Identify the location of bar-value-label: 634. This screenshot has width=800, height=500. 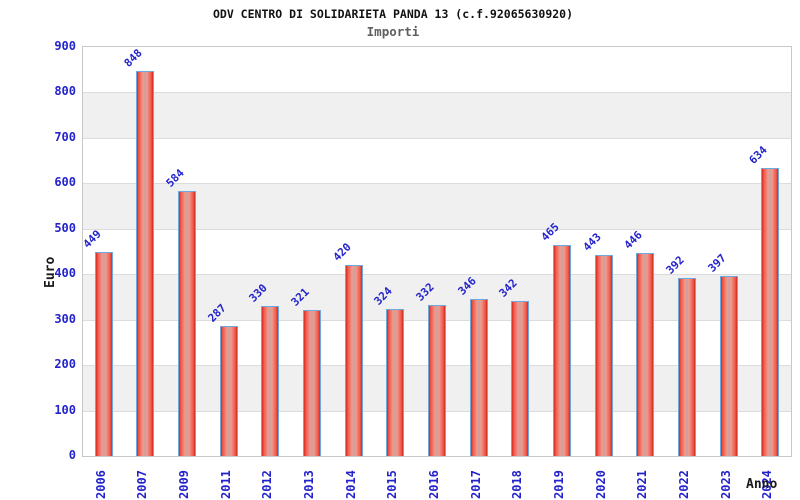
(758, 155).